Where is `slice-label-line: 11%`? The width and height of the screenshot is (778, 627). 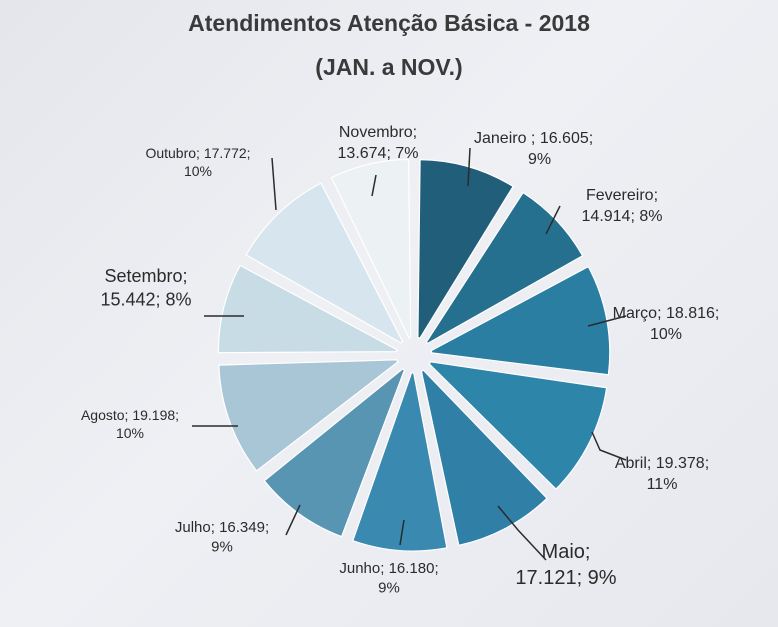 slice-label-line: 11% is located at coordinates (662, 484).